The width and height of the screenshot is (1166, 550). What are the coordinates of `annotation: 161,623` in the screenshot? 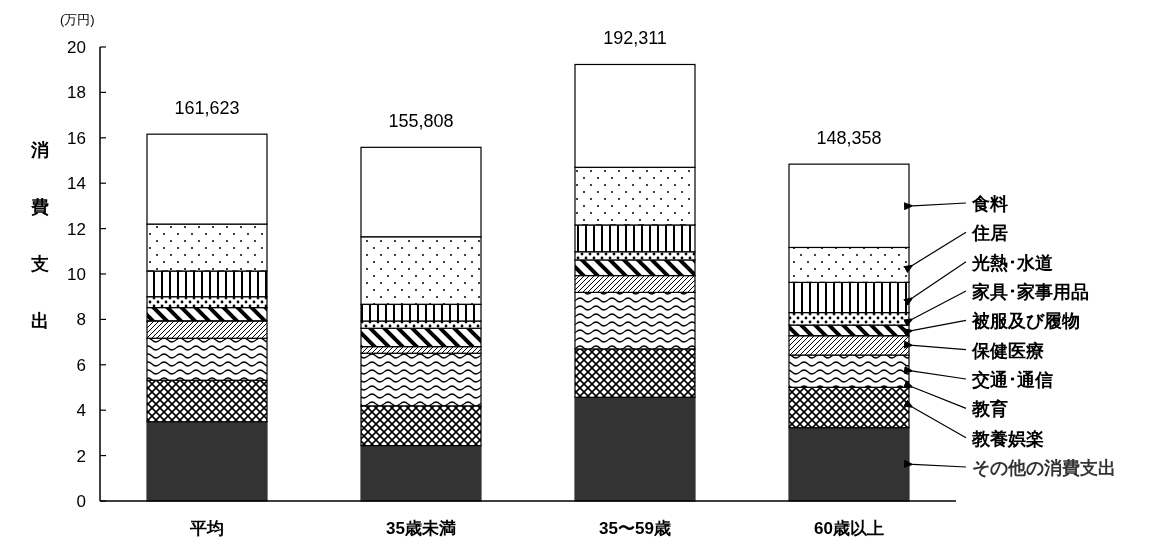 It's located at (207, 108).